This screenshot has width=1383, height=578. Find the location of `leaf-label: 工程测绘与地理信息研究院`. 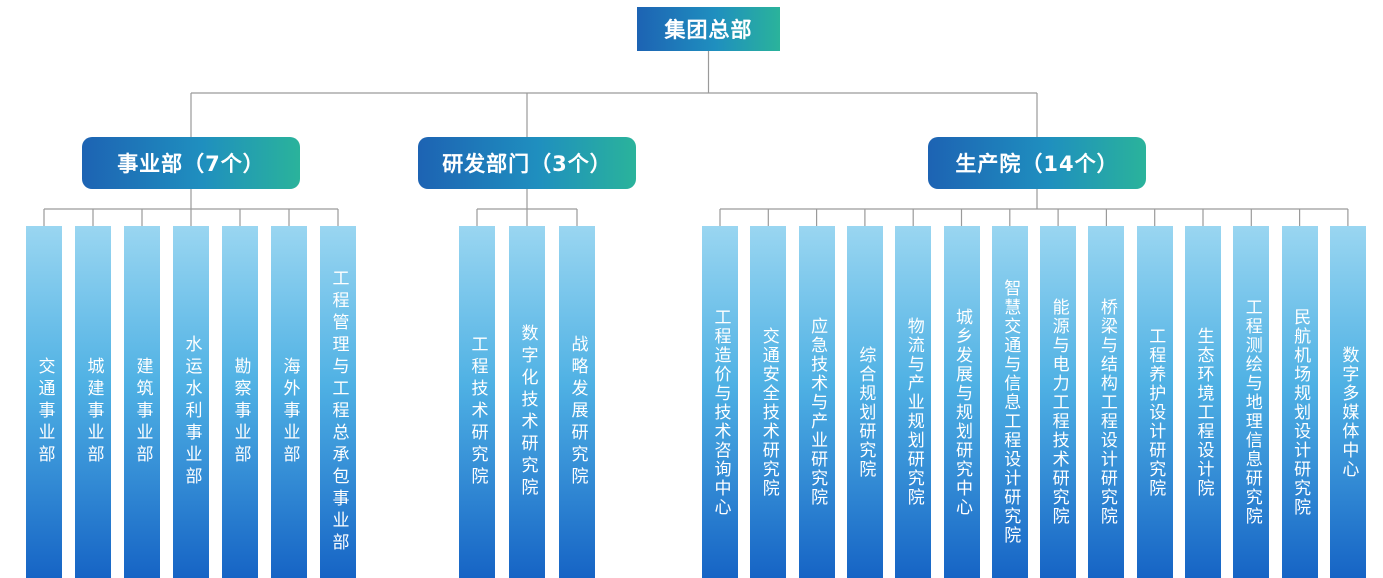

leaf-label: 工程测绘与地理信息研究院 is located at coordinates (1251, 412).